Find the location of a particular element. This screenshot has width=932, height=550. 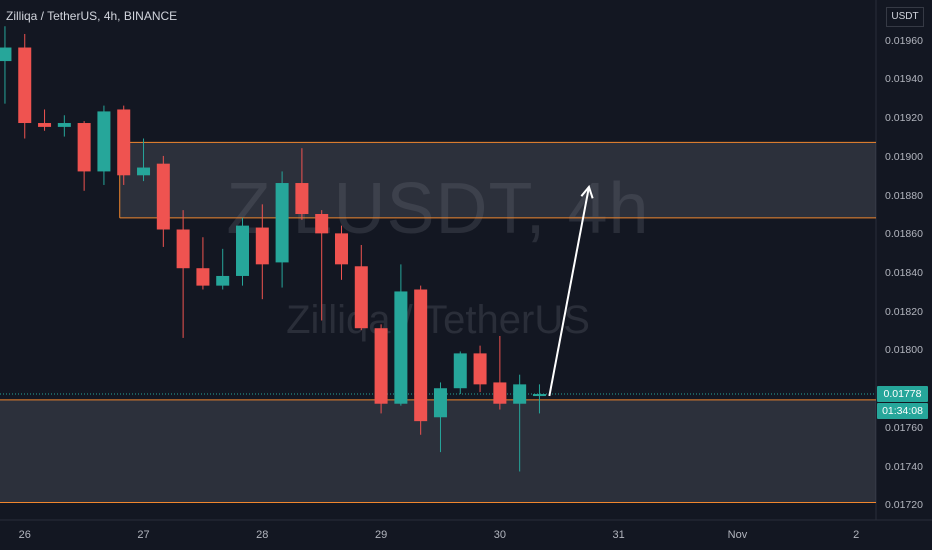

price-tick-label: 0.01800 is located at coordinates (904, 350).